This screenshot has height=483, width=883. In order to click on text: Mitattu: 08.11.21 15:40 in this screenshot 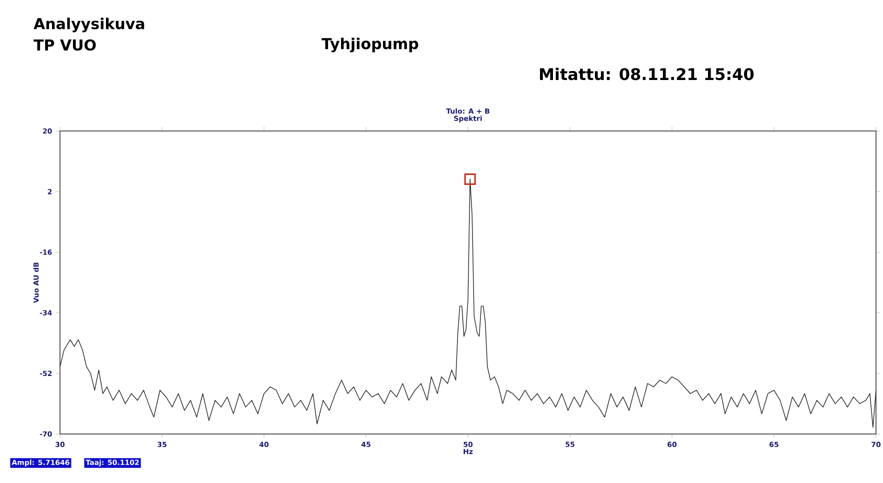, I will do `click(647, 74)`.